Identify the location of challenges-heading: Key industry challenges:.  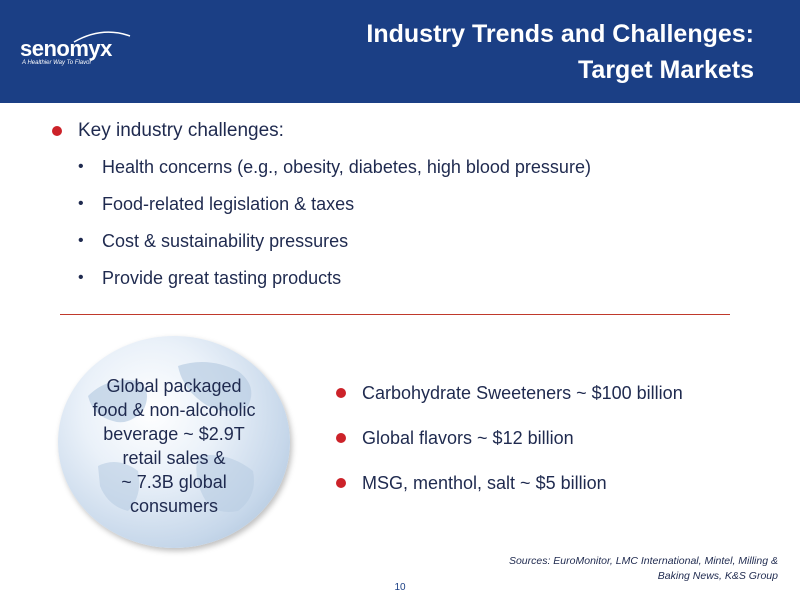
(181, 130).